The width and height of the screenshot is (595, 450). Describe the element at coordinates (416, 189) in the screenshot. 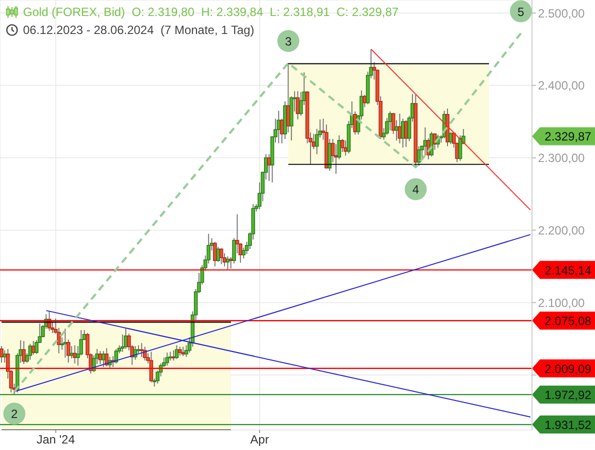

I see `annotation: 4` at that location.